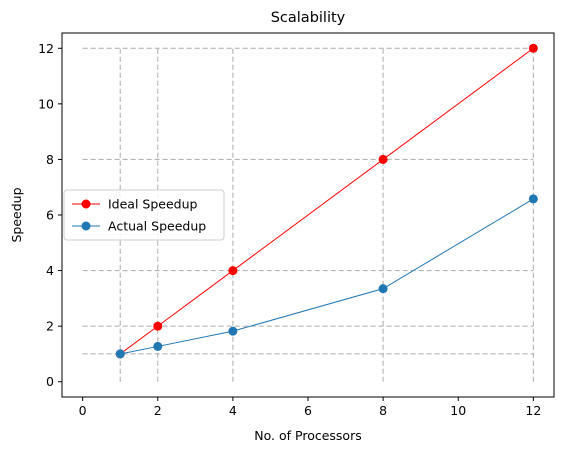  What do you see at coordinates (307, 435) in the screenshot?
I see `x-axis-label: No. of Processors` at bounding box center [307, 435].